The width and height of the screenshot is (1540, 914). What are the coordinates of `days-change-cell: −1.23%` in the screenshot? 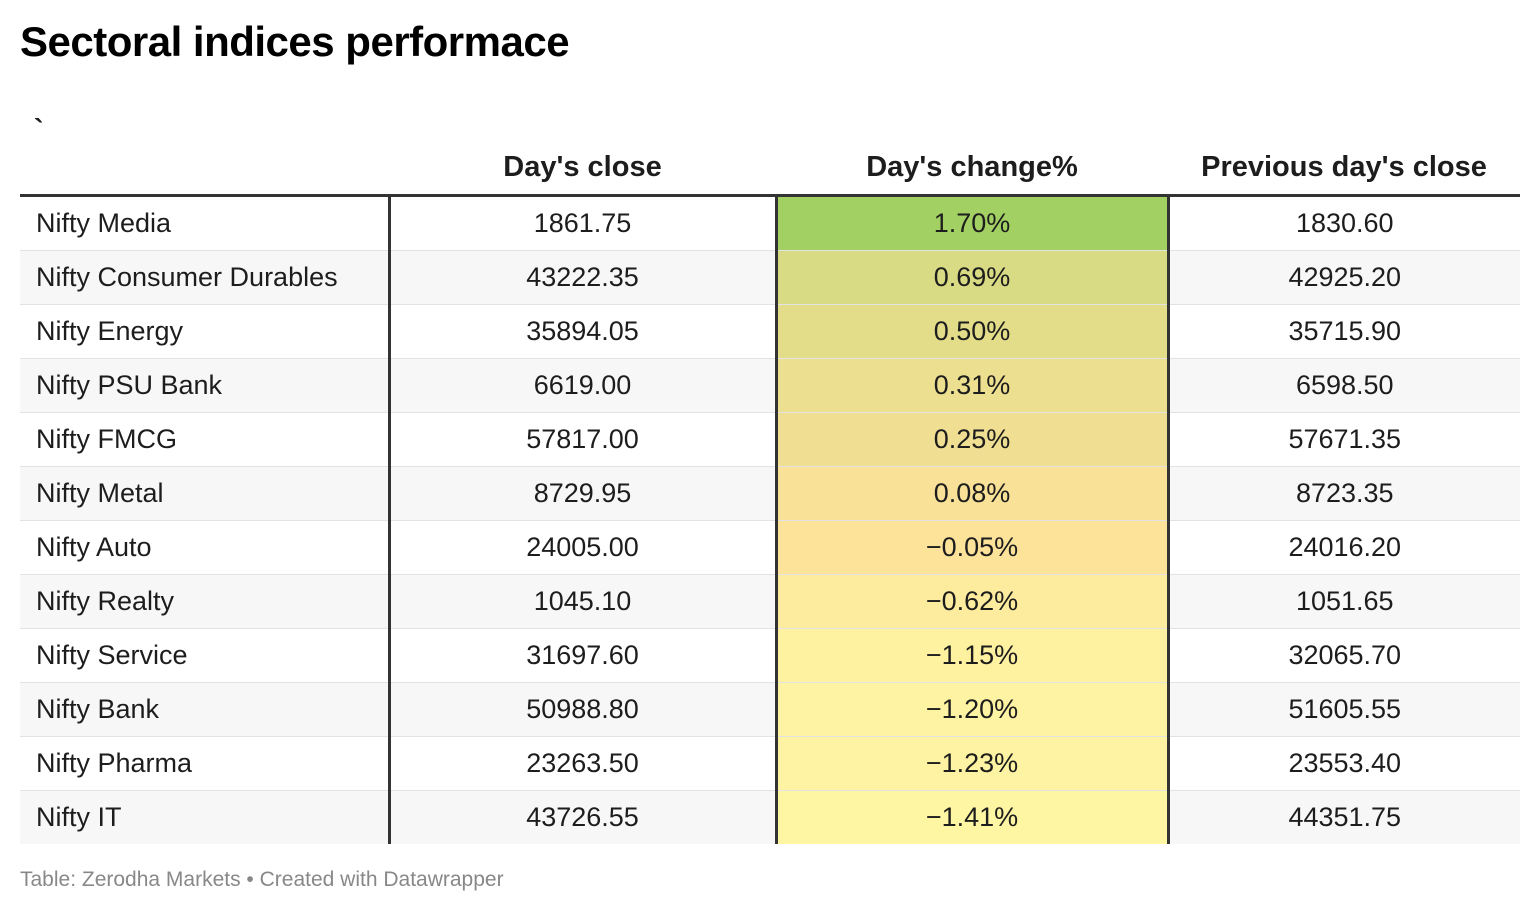 It's located at (973, 763).